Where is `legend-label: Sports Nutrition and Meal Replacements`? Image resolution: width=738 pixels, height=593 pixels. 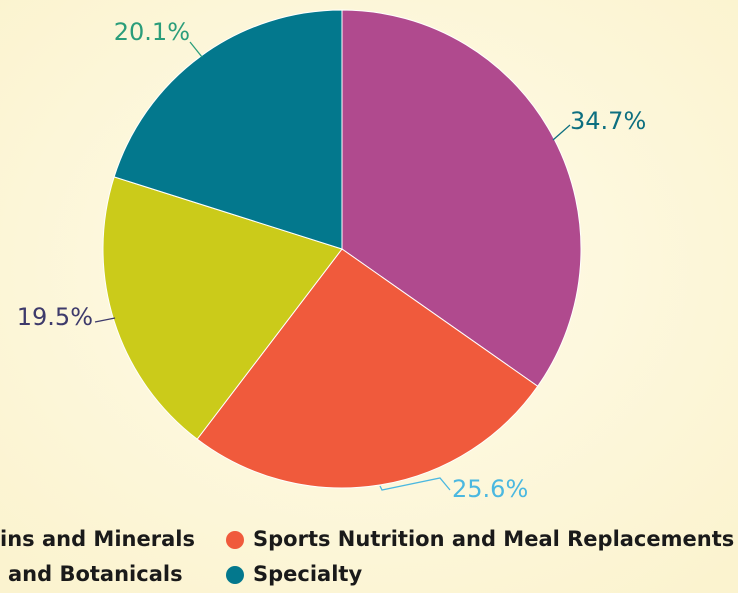 legend-label: Sports Nutrition and Meal Replacements is located at coordinates (493, 539).